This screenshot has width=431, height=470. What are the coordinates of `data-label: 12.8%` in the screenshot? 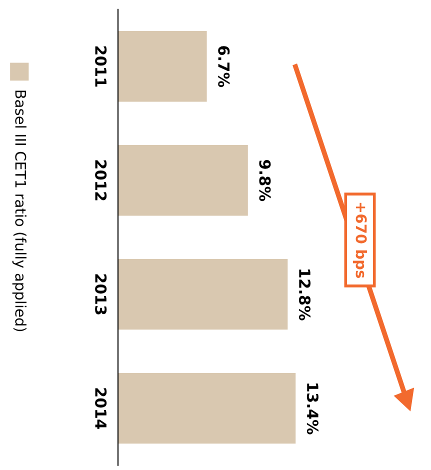 It's located at (304, 295).